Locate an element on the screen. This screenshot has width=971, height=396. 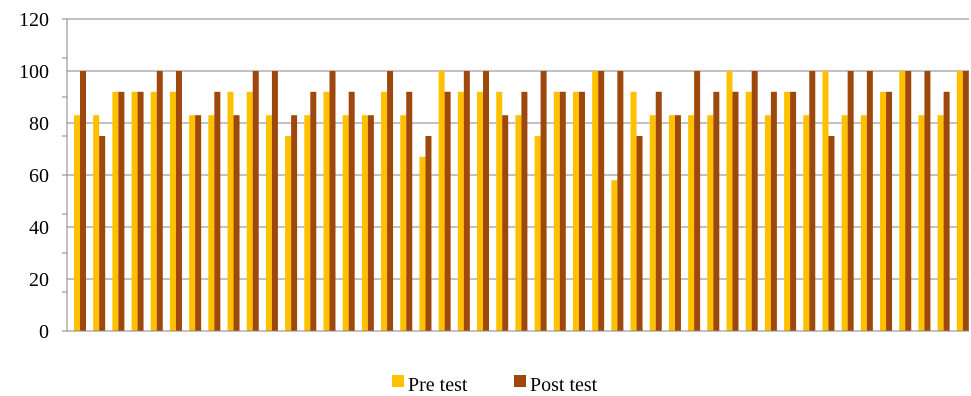
y-tick-label: 120 is located at coordinates (34, 20).